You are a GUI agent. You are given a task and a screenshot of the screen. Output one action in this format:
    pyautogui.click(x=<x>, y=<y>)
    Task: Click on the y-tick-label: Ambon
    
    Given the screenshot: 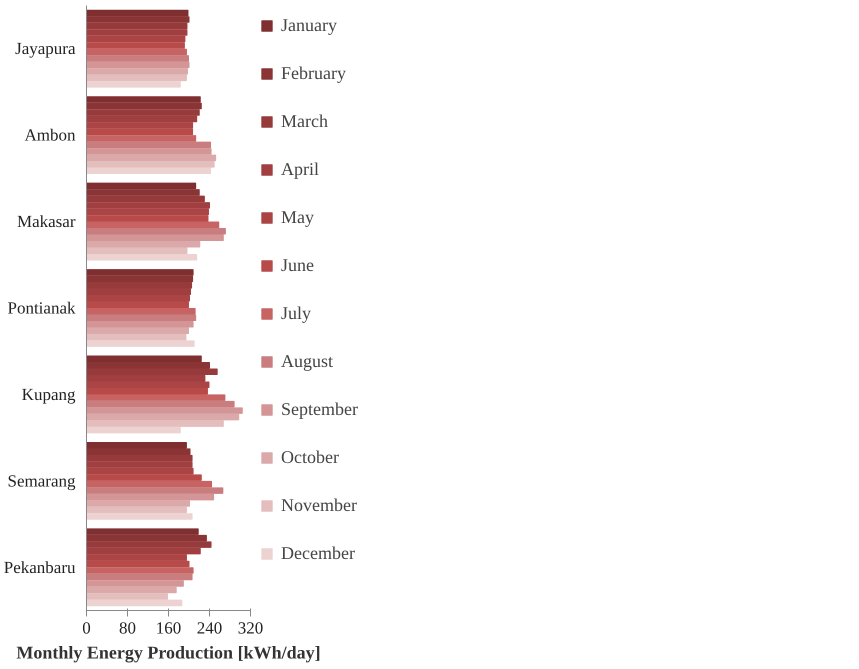 What is the action you would take?
    pyautogui.click(x=50, y=135)
    